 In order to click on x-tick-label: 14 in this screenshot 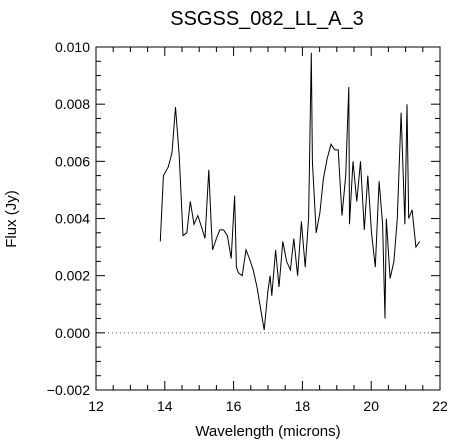, I will do `click(165, 406)`.